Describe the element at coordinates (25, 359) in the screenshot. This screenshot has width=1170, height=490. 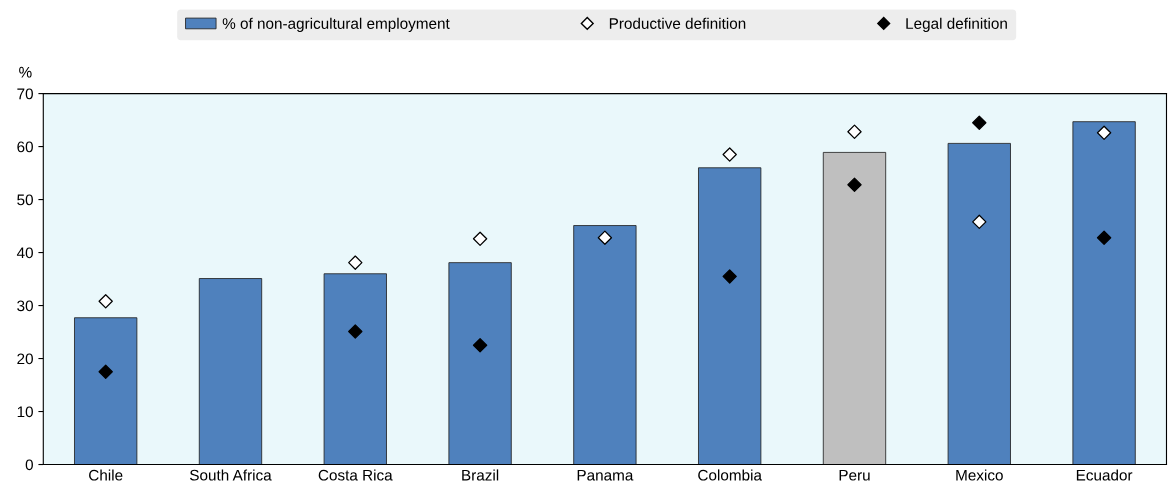
I see `y-tick-label: 20` at that location.